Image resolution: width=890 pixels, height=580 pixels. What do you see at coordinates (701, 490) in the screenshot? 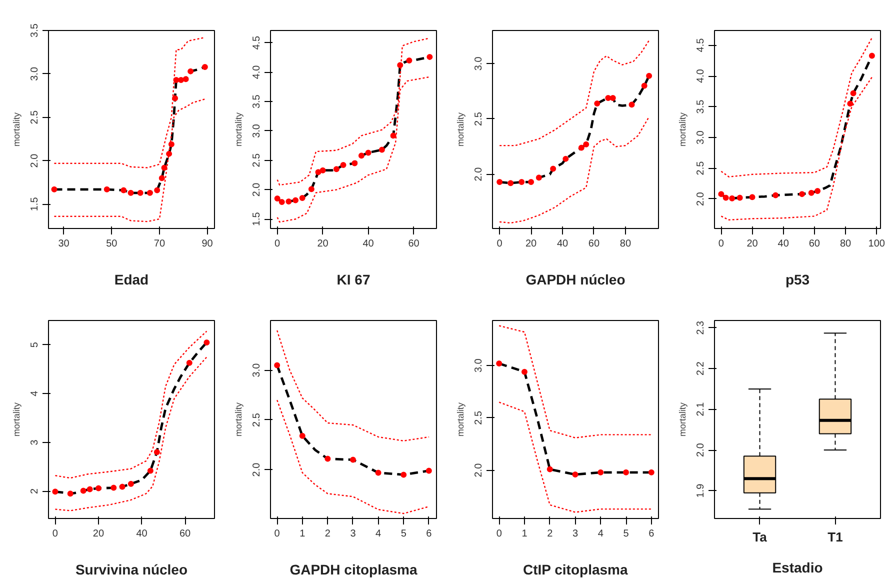
I see `y-tick-label: 1.9` at bounding box center [701, 490].